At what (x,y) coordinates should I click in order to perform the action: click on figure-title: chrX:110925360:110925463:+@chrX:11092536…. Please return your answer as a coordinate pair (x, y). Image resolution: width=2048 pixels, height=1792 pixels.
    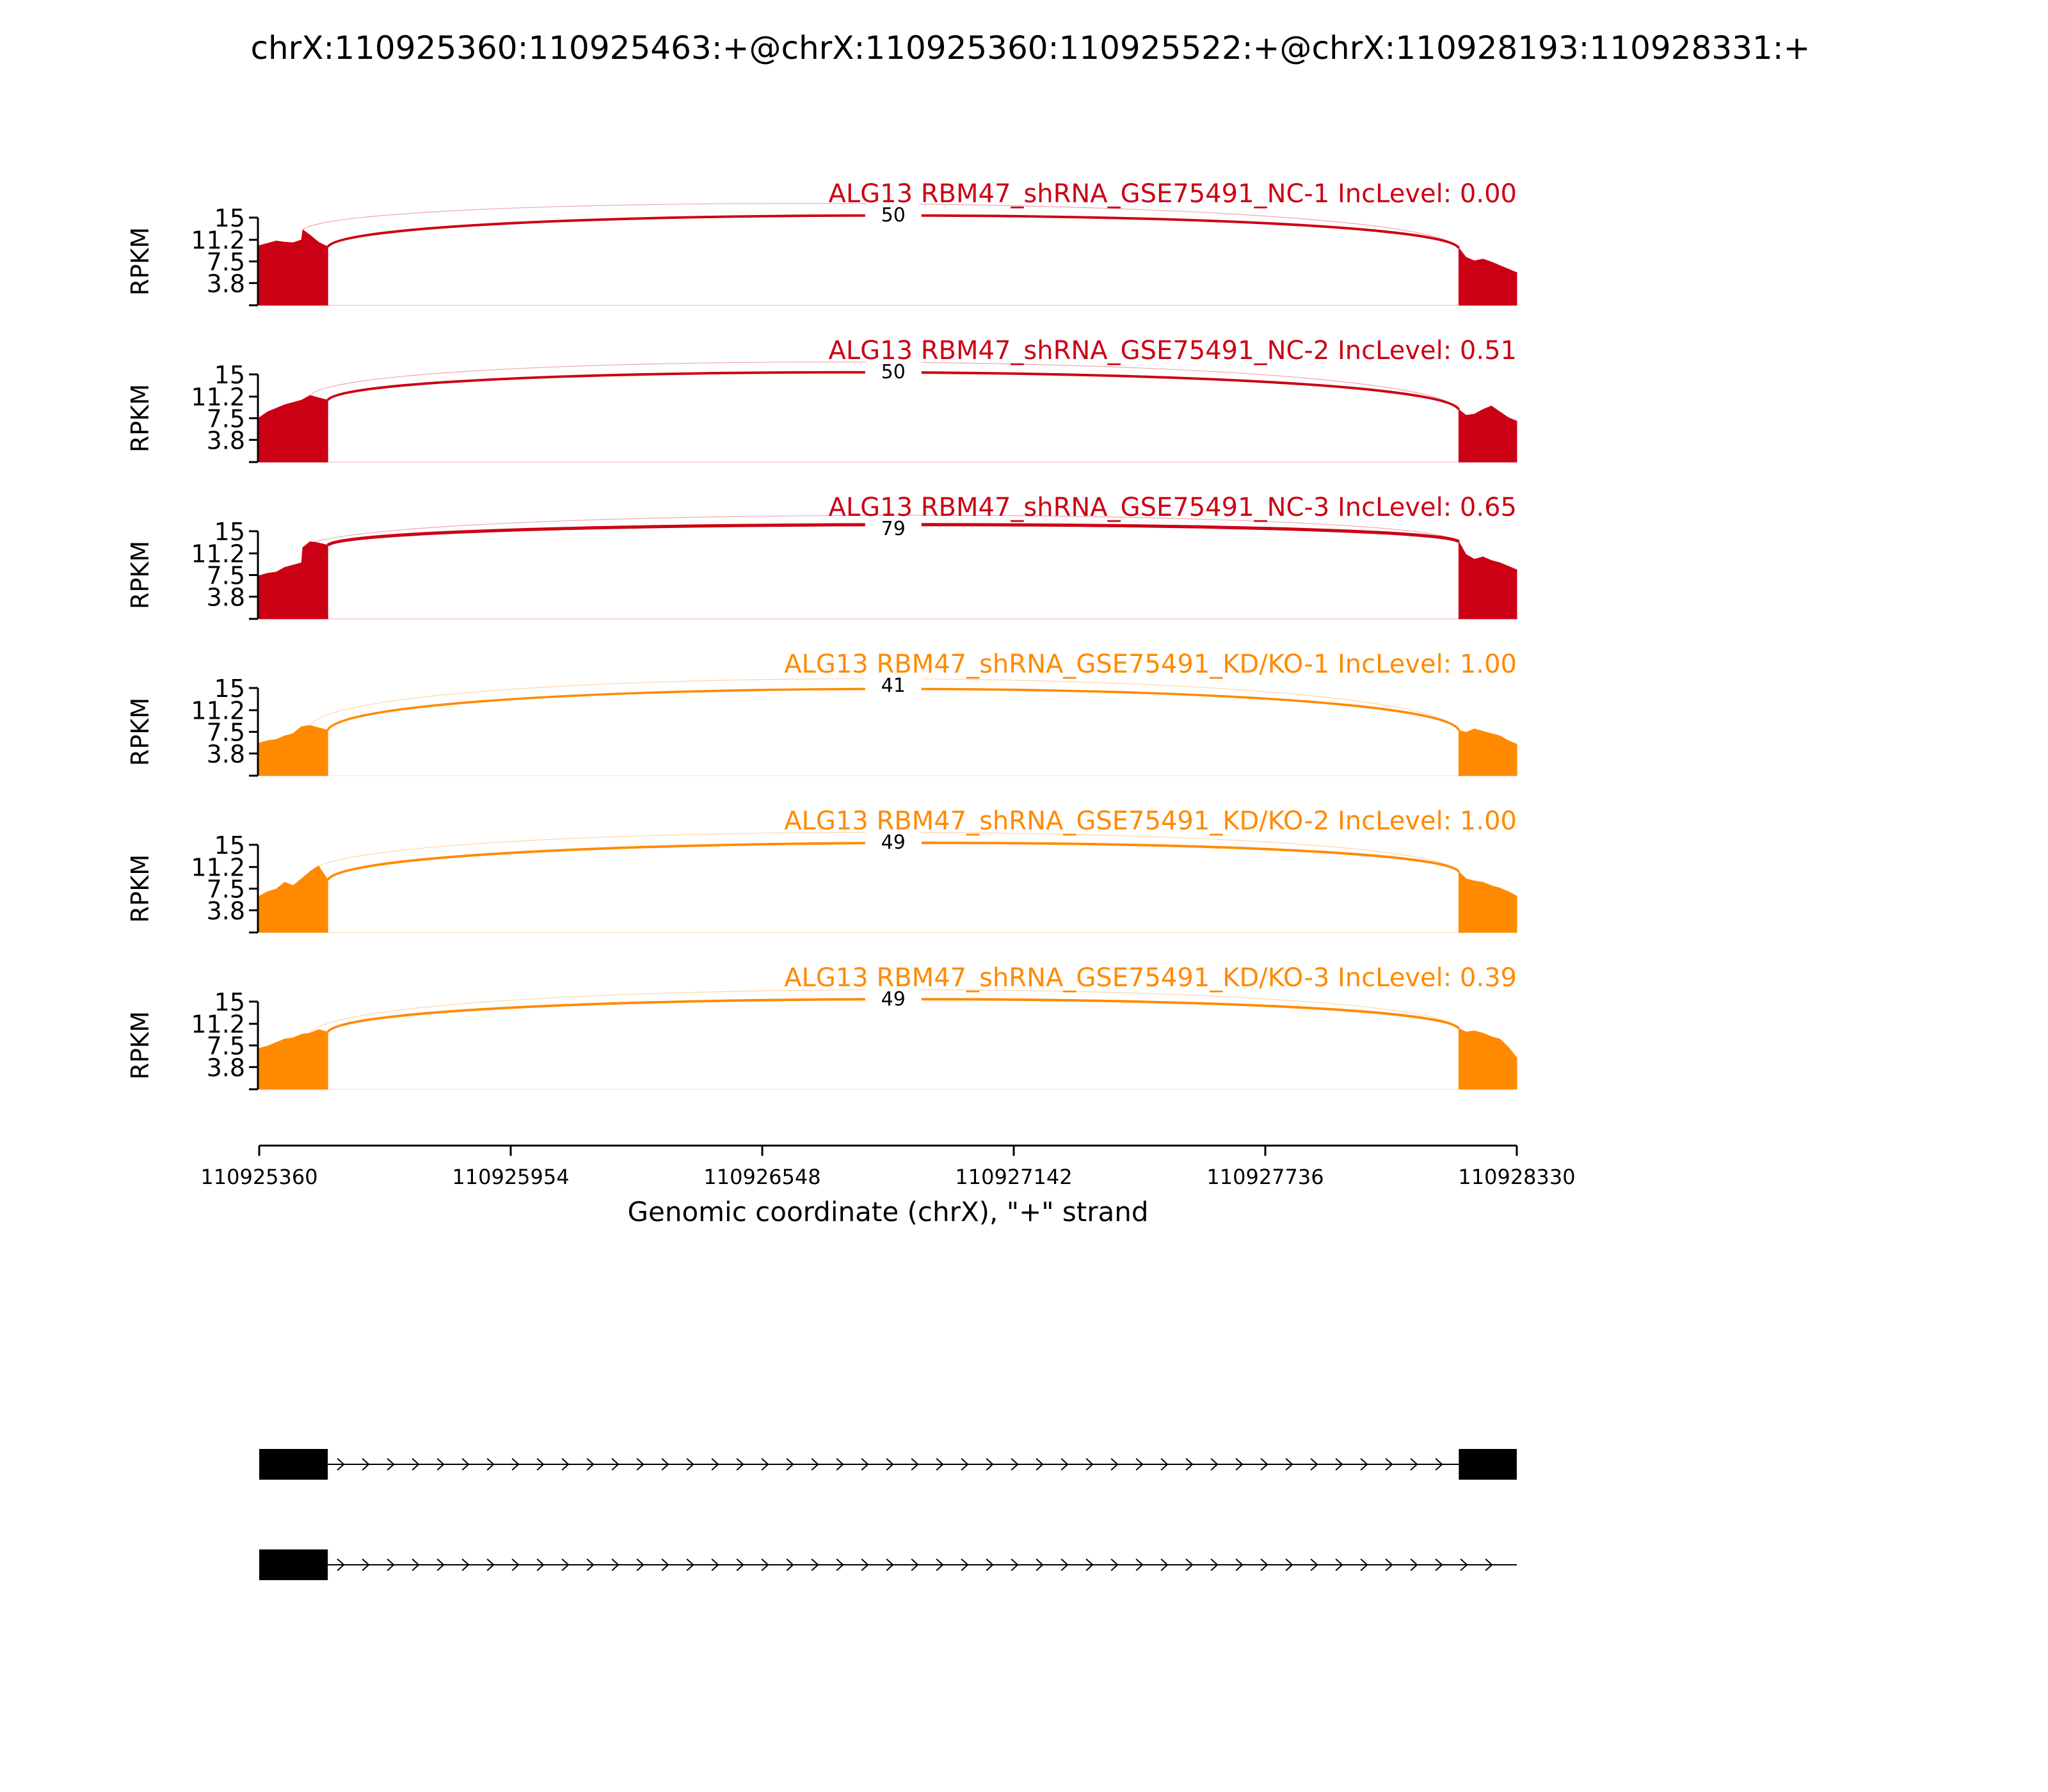
    Looking at the image, I should click on (1030, 48).